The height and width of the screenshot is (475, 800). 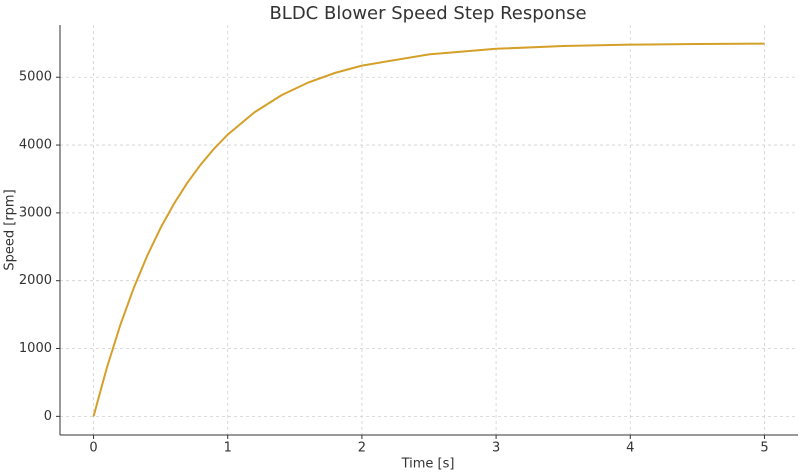 I want to click on x-axis-label: Time [s], so click(x=428, y=464).